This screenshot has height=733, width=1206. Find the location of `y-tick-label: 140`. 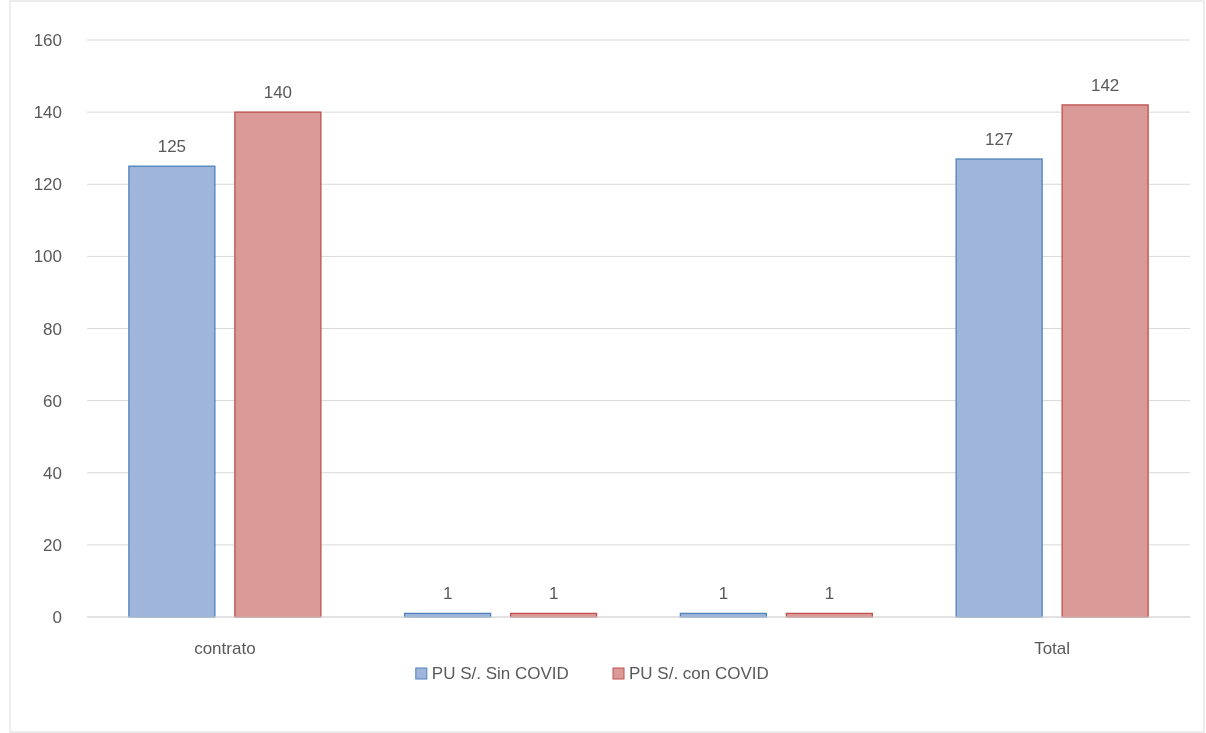

y-tick-label: 140 is located at coordinates (47, 113).